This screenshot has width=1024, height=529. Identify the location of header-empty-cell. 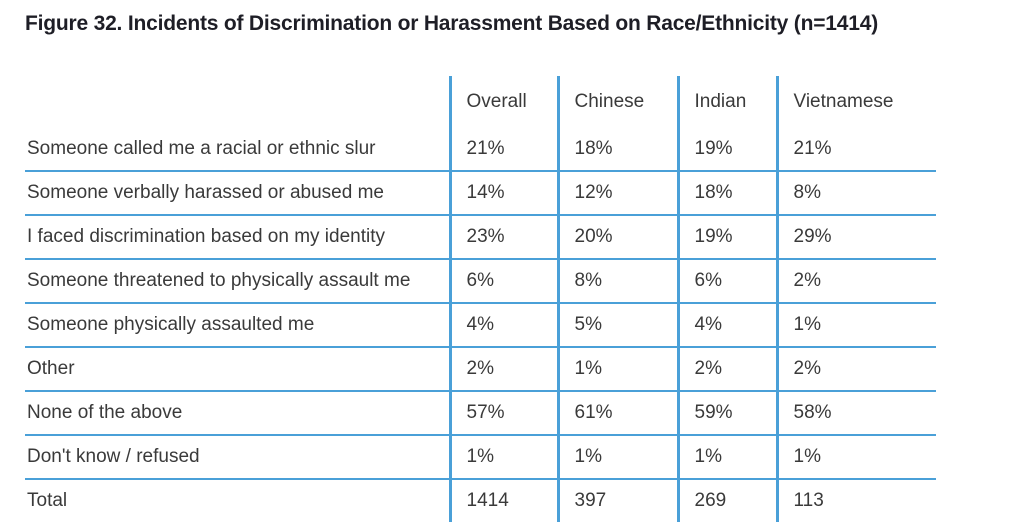
(237, 102).